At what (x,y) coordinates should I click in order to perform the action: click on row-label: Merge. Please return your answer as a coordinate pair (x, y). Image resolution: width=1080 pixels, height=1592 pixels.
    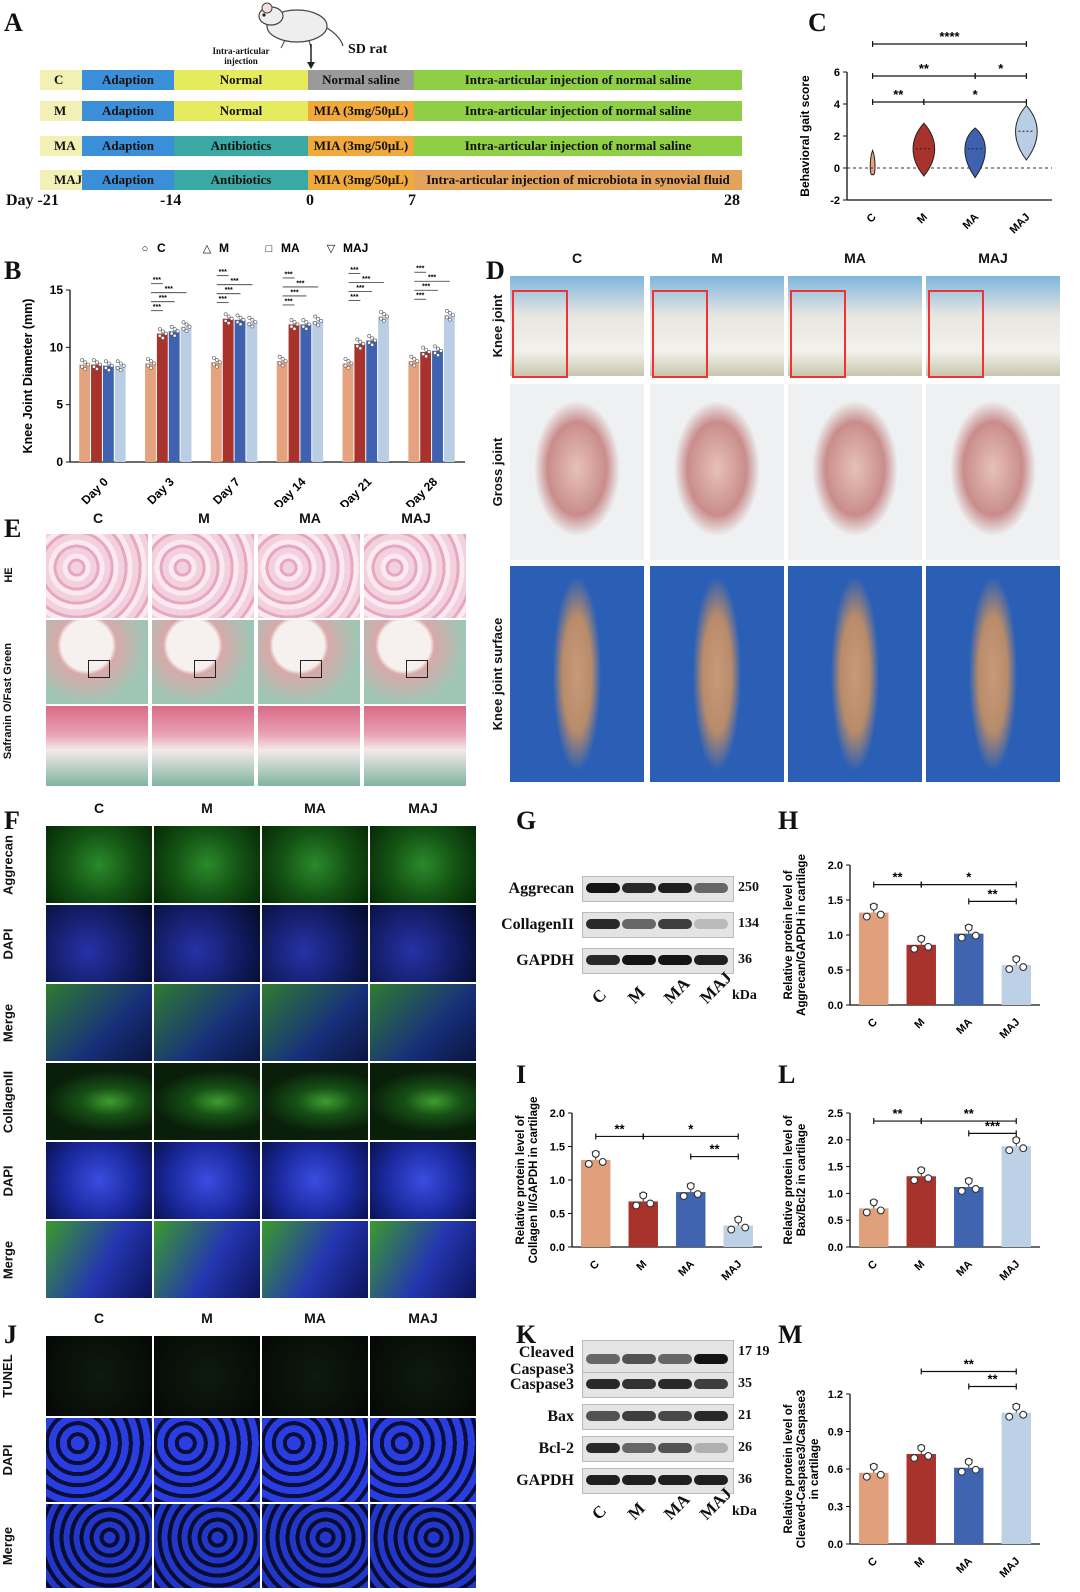
    Looking at the image, I should click on (7, 1546).